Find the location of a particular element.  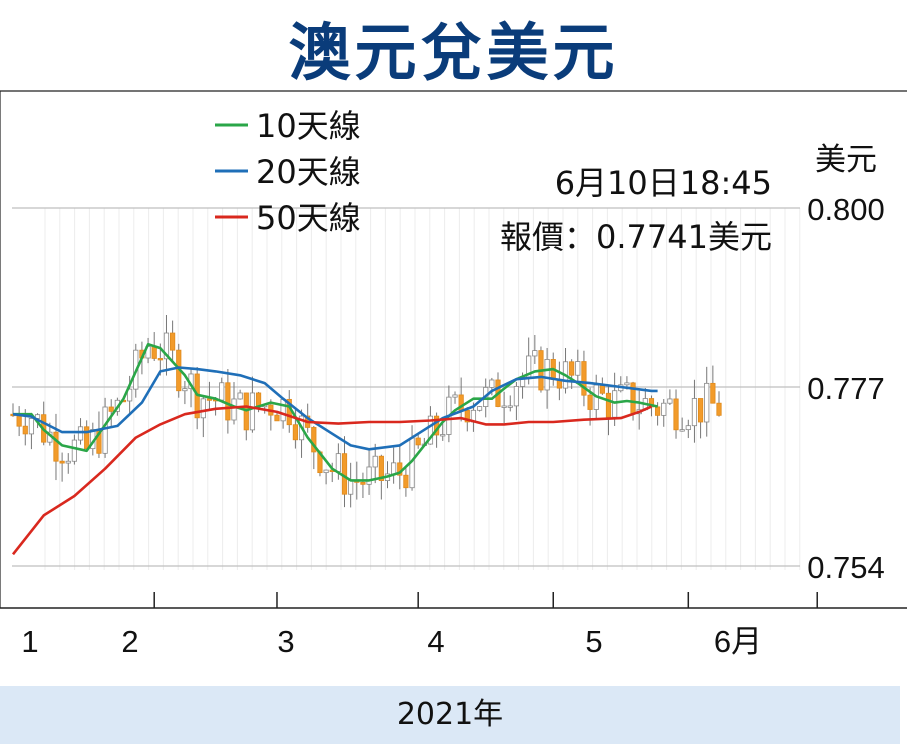

y-tick-label: 0.754 is located at coordinates (846, 567).